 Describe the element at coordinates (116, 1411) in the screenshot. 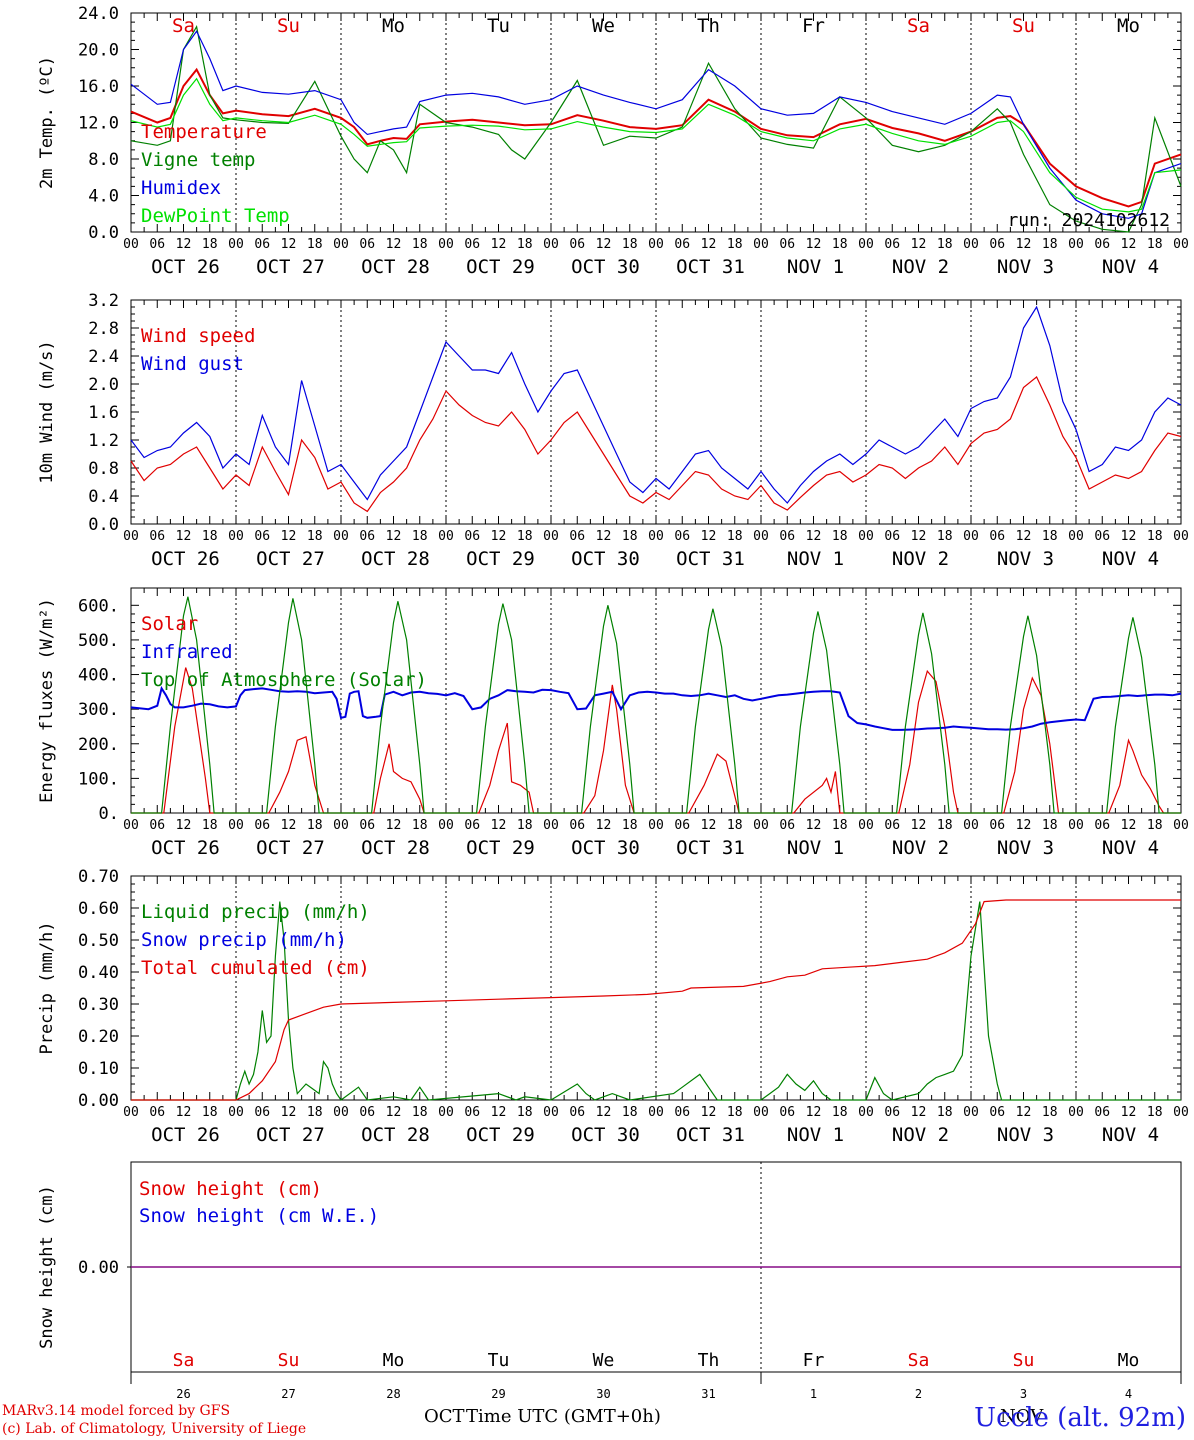

I see `model-line: MARv3.14 model forced by GFS` at that location.